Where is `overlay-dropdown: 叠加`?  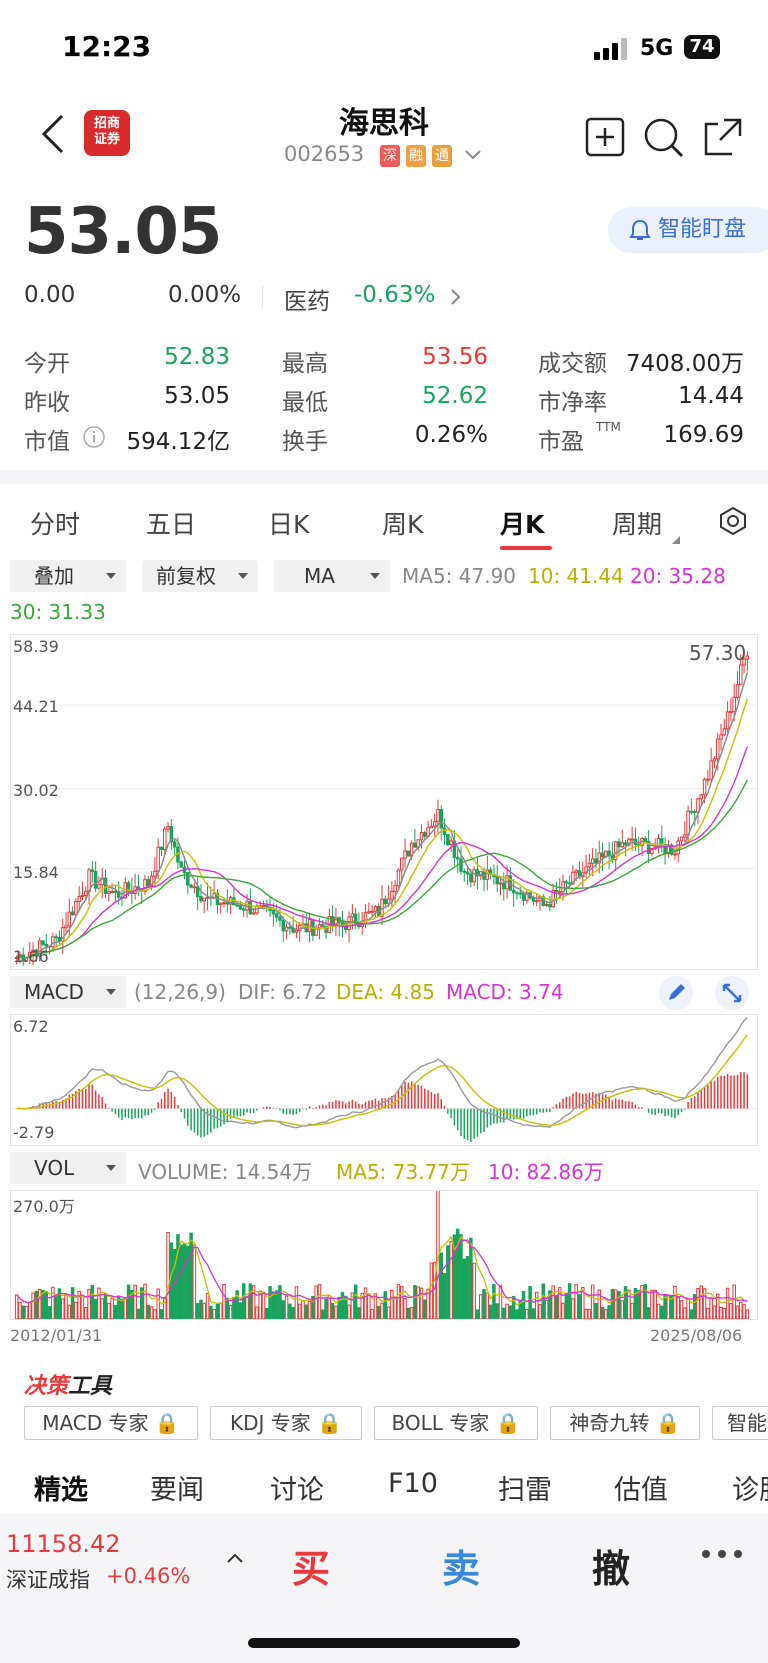 overlay-dropdown: 叠加 is located at coordinates (68, 576).